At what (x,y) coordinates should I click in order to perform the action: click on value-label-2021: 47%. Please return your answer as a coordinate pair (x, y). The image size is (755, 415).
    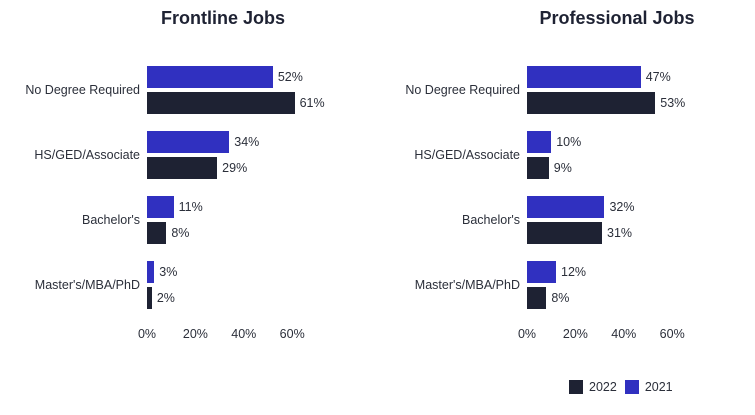
    Looking at the image, I should click on (658, 77).